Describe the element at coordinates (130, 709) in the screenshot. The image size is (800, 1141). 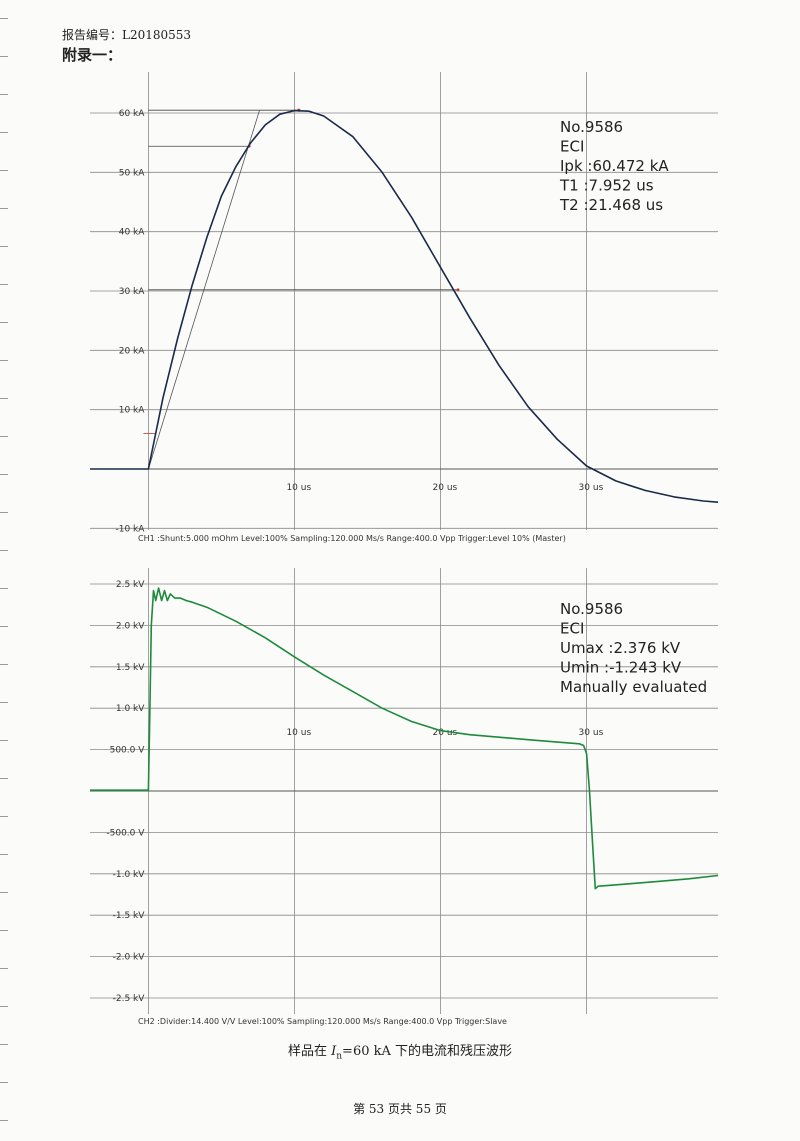
I see `y-tick-label: 1.0 kV` at that location.